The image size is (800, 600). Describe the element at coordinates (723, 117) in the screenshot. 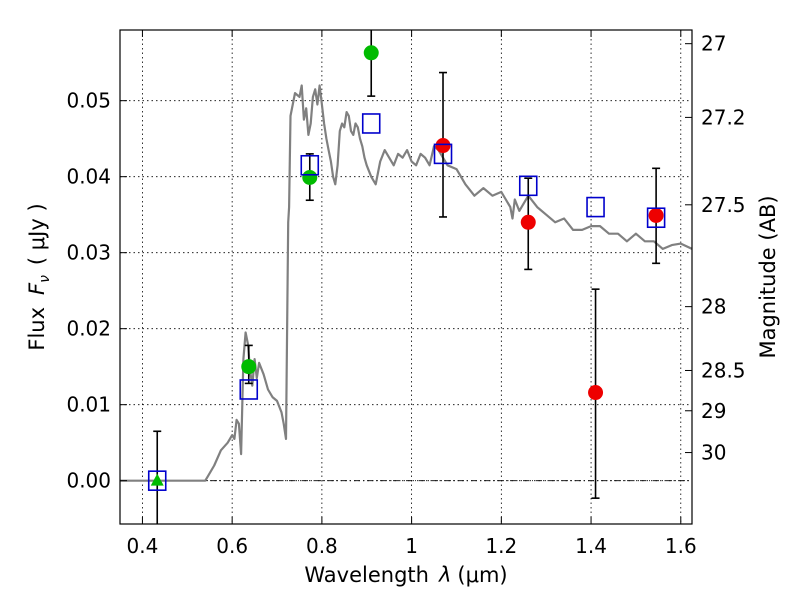

I see `y2-tick-label: 27.2` at that location.